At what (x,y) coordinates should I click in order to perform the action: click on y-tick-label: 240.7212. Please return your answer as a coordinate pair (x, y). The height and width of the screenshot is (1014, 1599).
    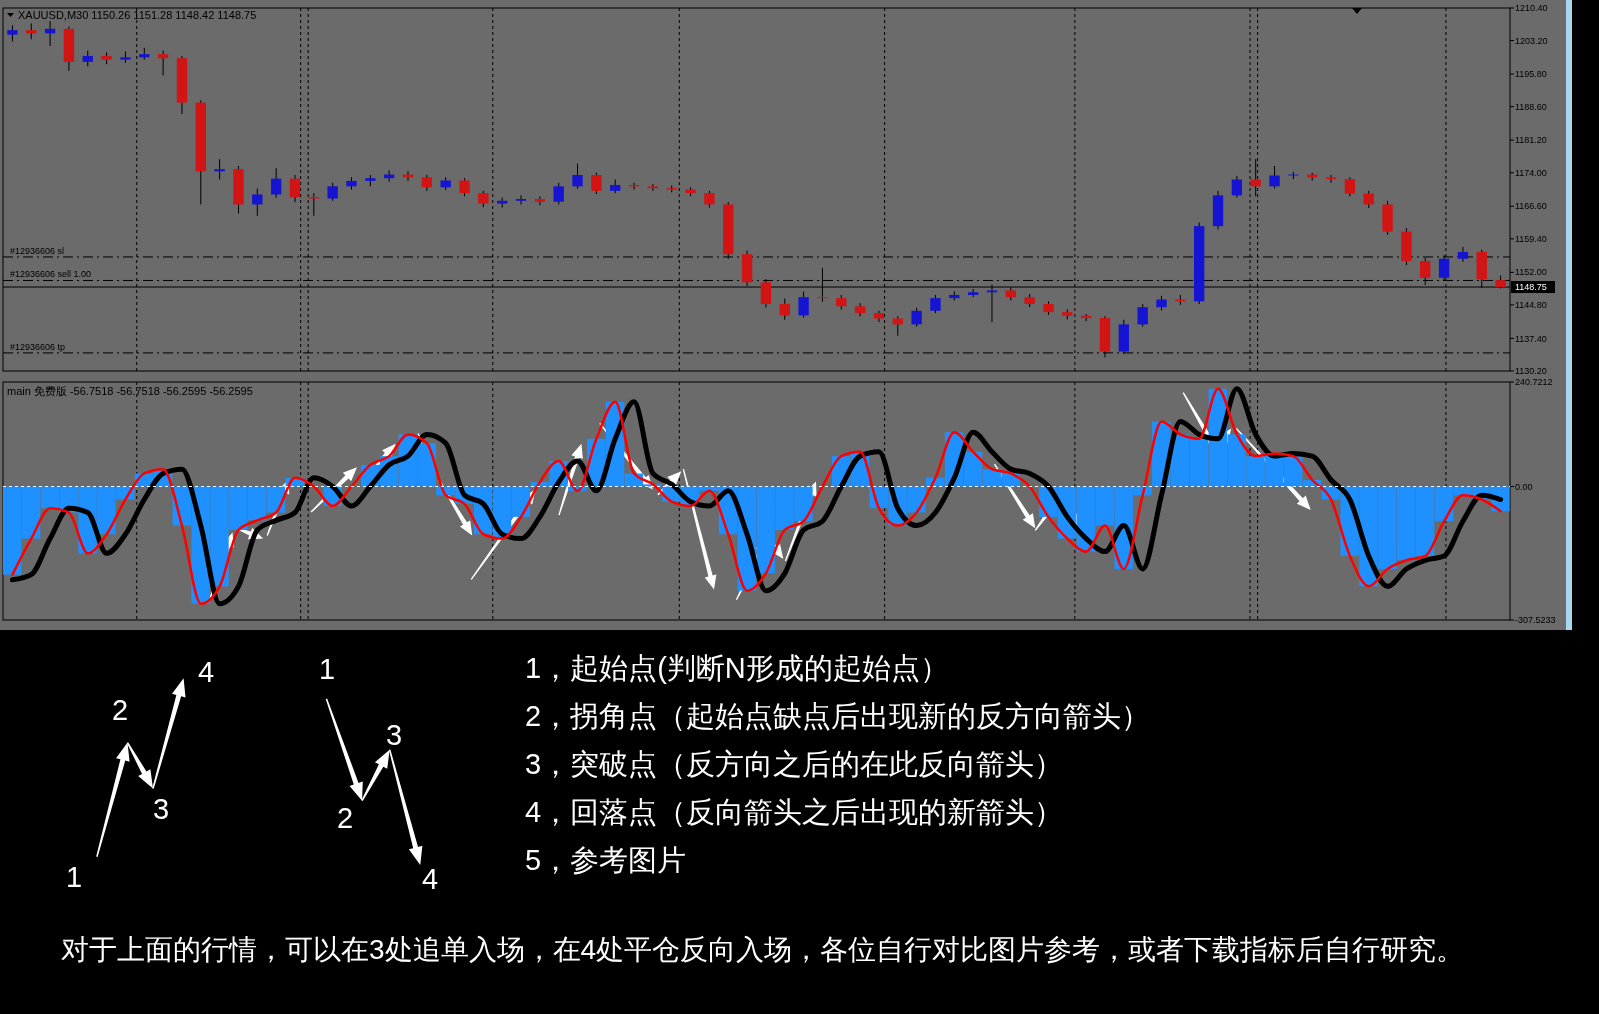
    Looking at the image, I should click on (1534, 382).